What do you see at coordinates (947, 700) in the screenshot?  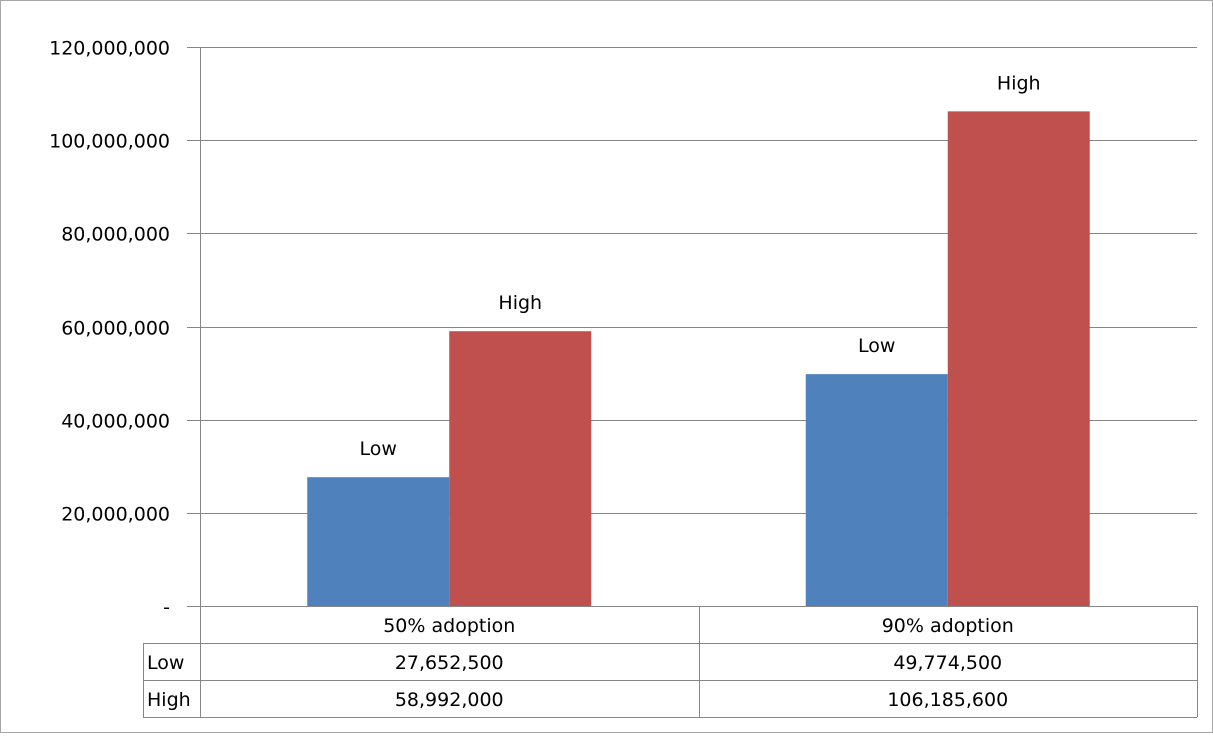 I see `table-cell: 106,185,600` at bounding box center [947, 700].